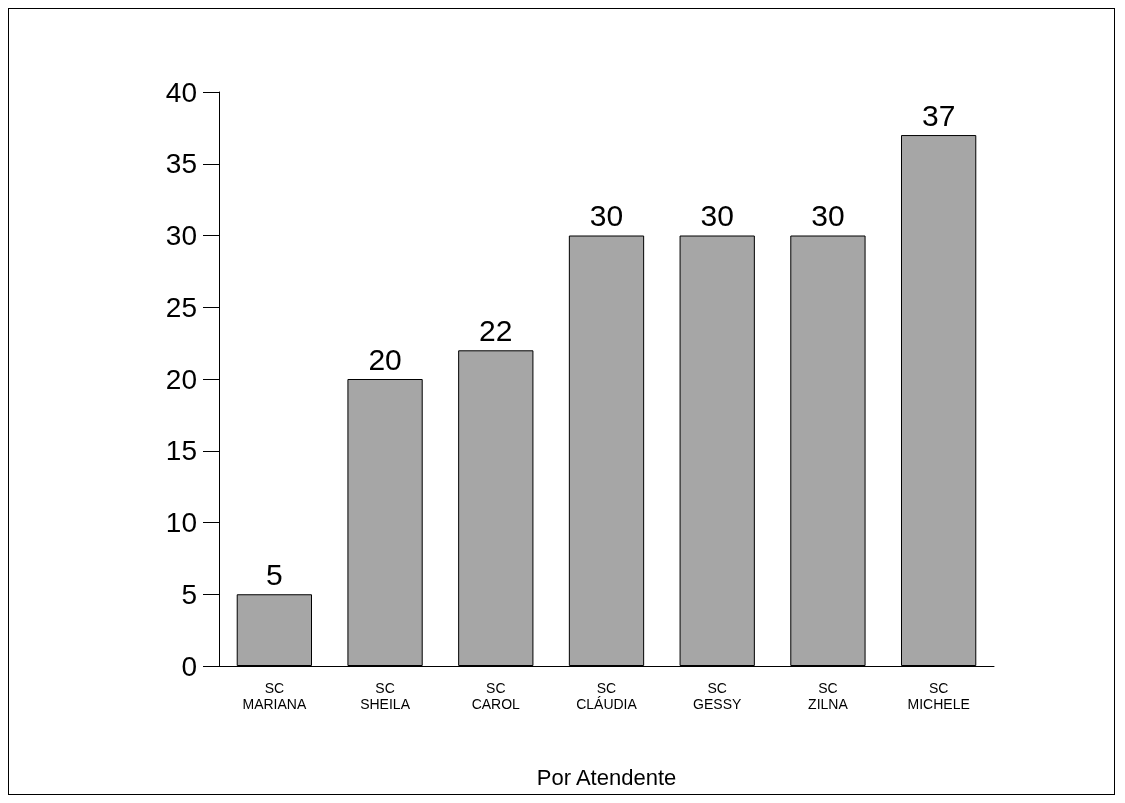 The image size is (1125, 803). I want to click on x-tick-label: SC CLÁUDIA, so click(607, 696).